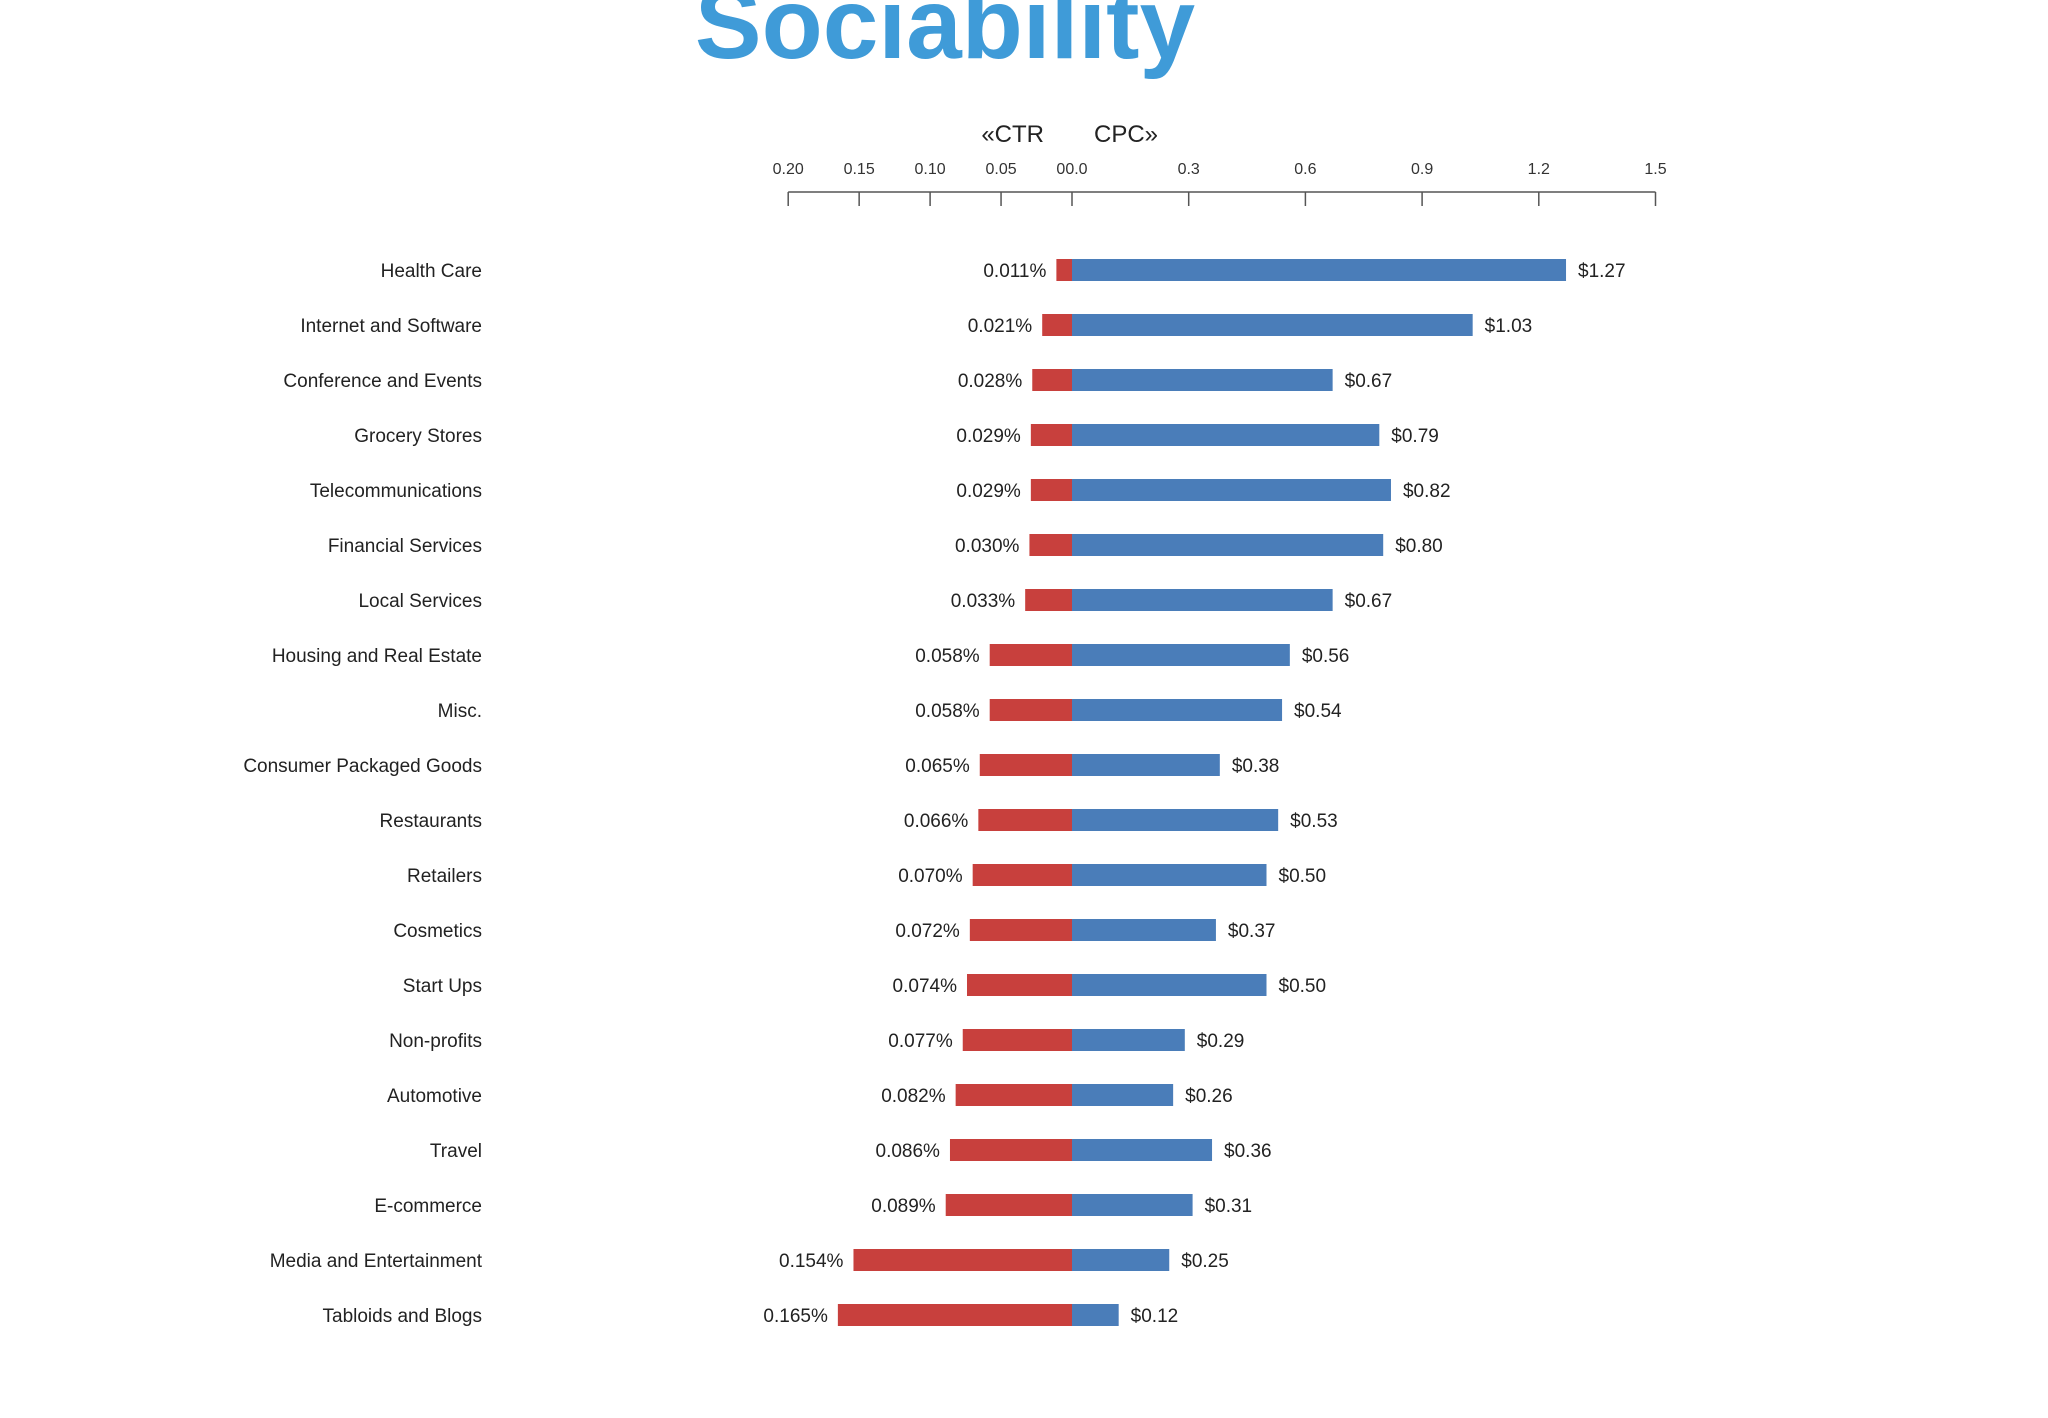 The image size is (2048, 1418). What do you see at coordinates (1209, 1096) in the screenshot?
I see `cpc-value-label: $0.26` at bounding box center [1209, 1096].